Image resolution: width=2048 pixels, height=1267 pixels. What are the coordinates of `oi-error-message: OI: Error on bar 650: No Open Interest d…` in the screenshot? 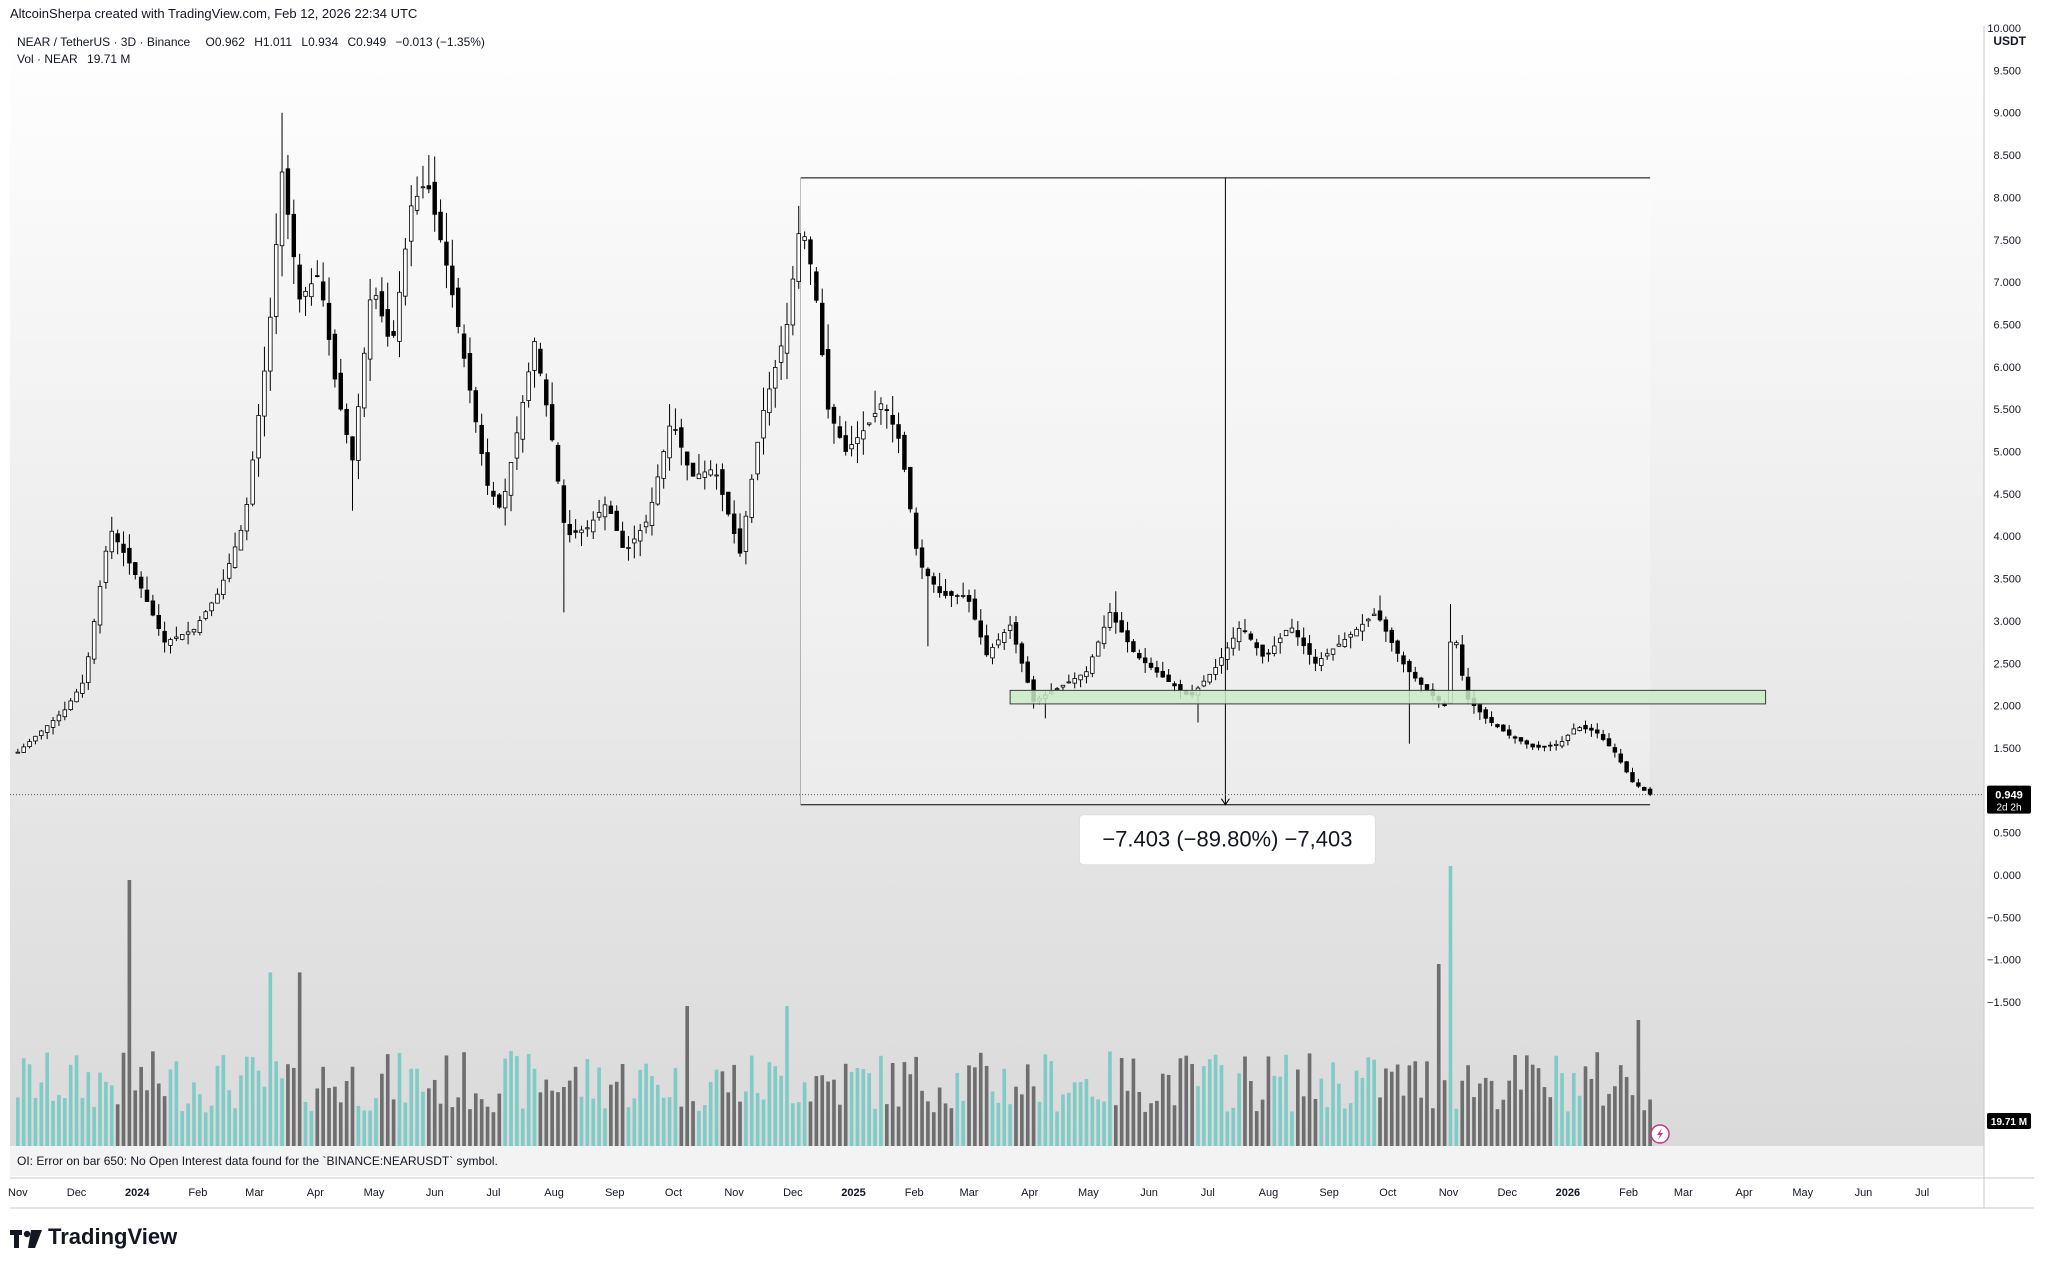 It's located at (257, 1161).